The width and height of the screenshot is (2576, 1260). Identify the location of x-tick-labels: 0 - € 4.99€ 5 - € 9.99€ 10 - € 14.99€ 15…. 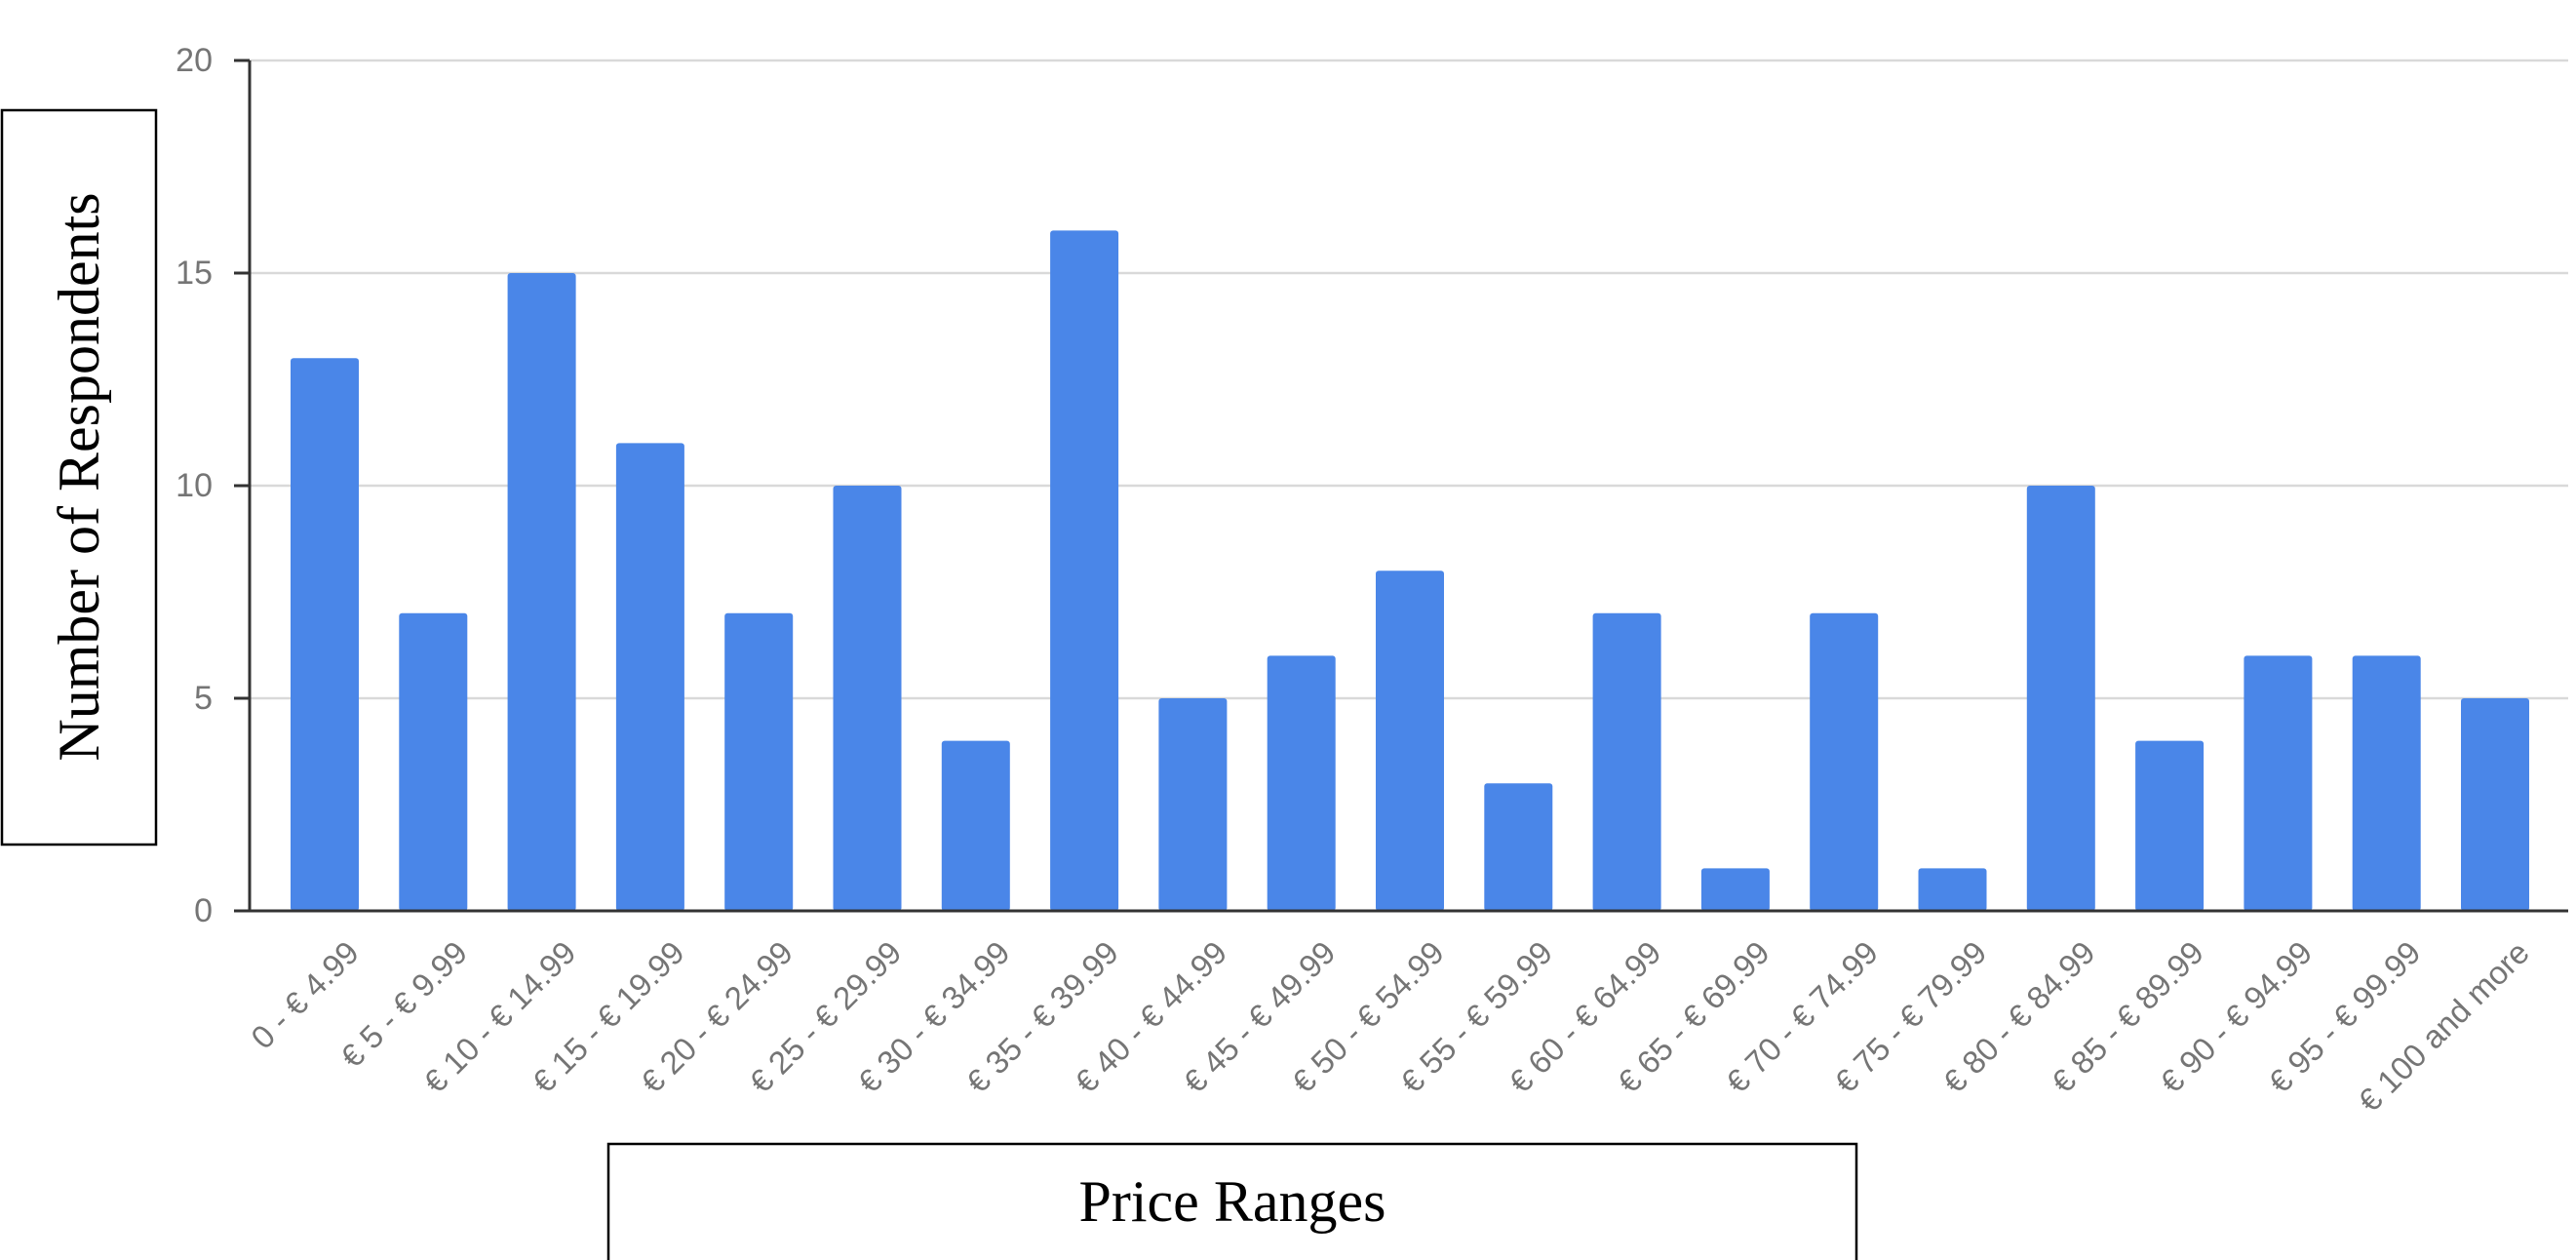
(1390, 1027).